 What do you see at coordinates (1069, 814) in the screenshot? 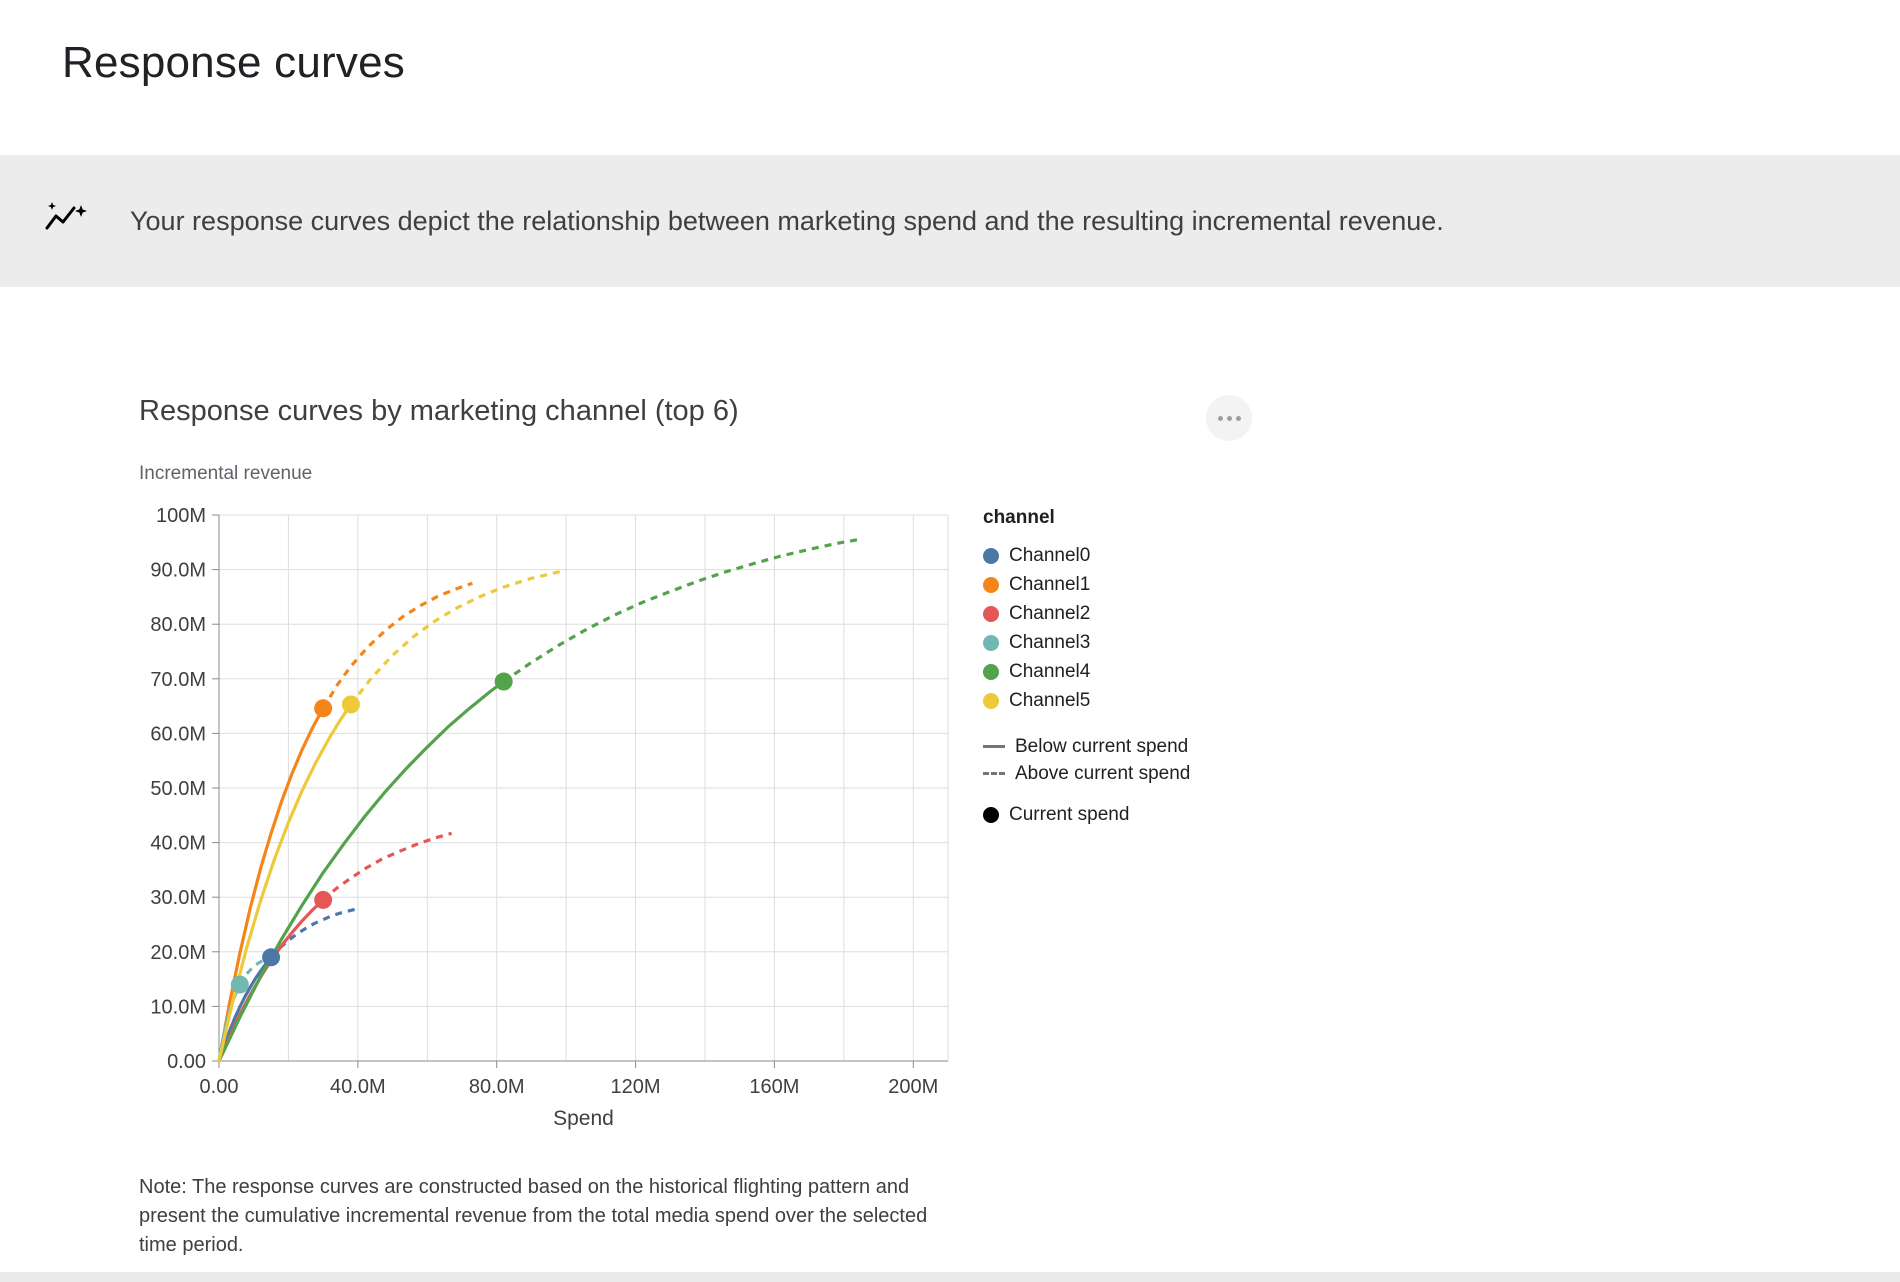
I see `legend-style-label: Current spend` at bounding box center [1069, 814].